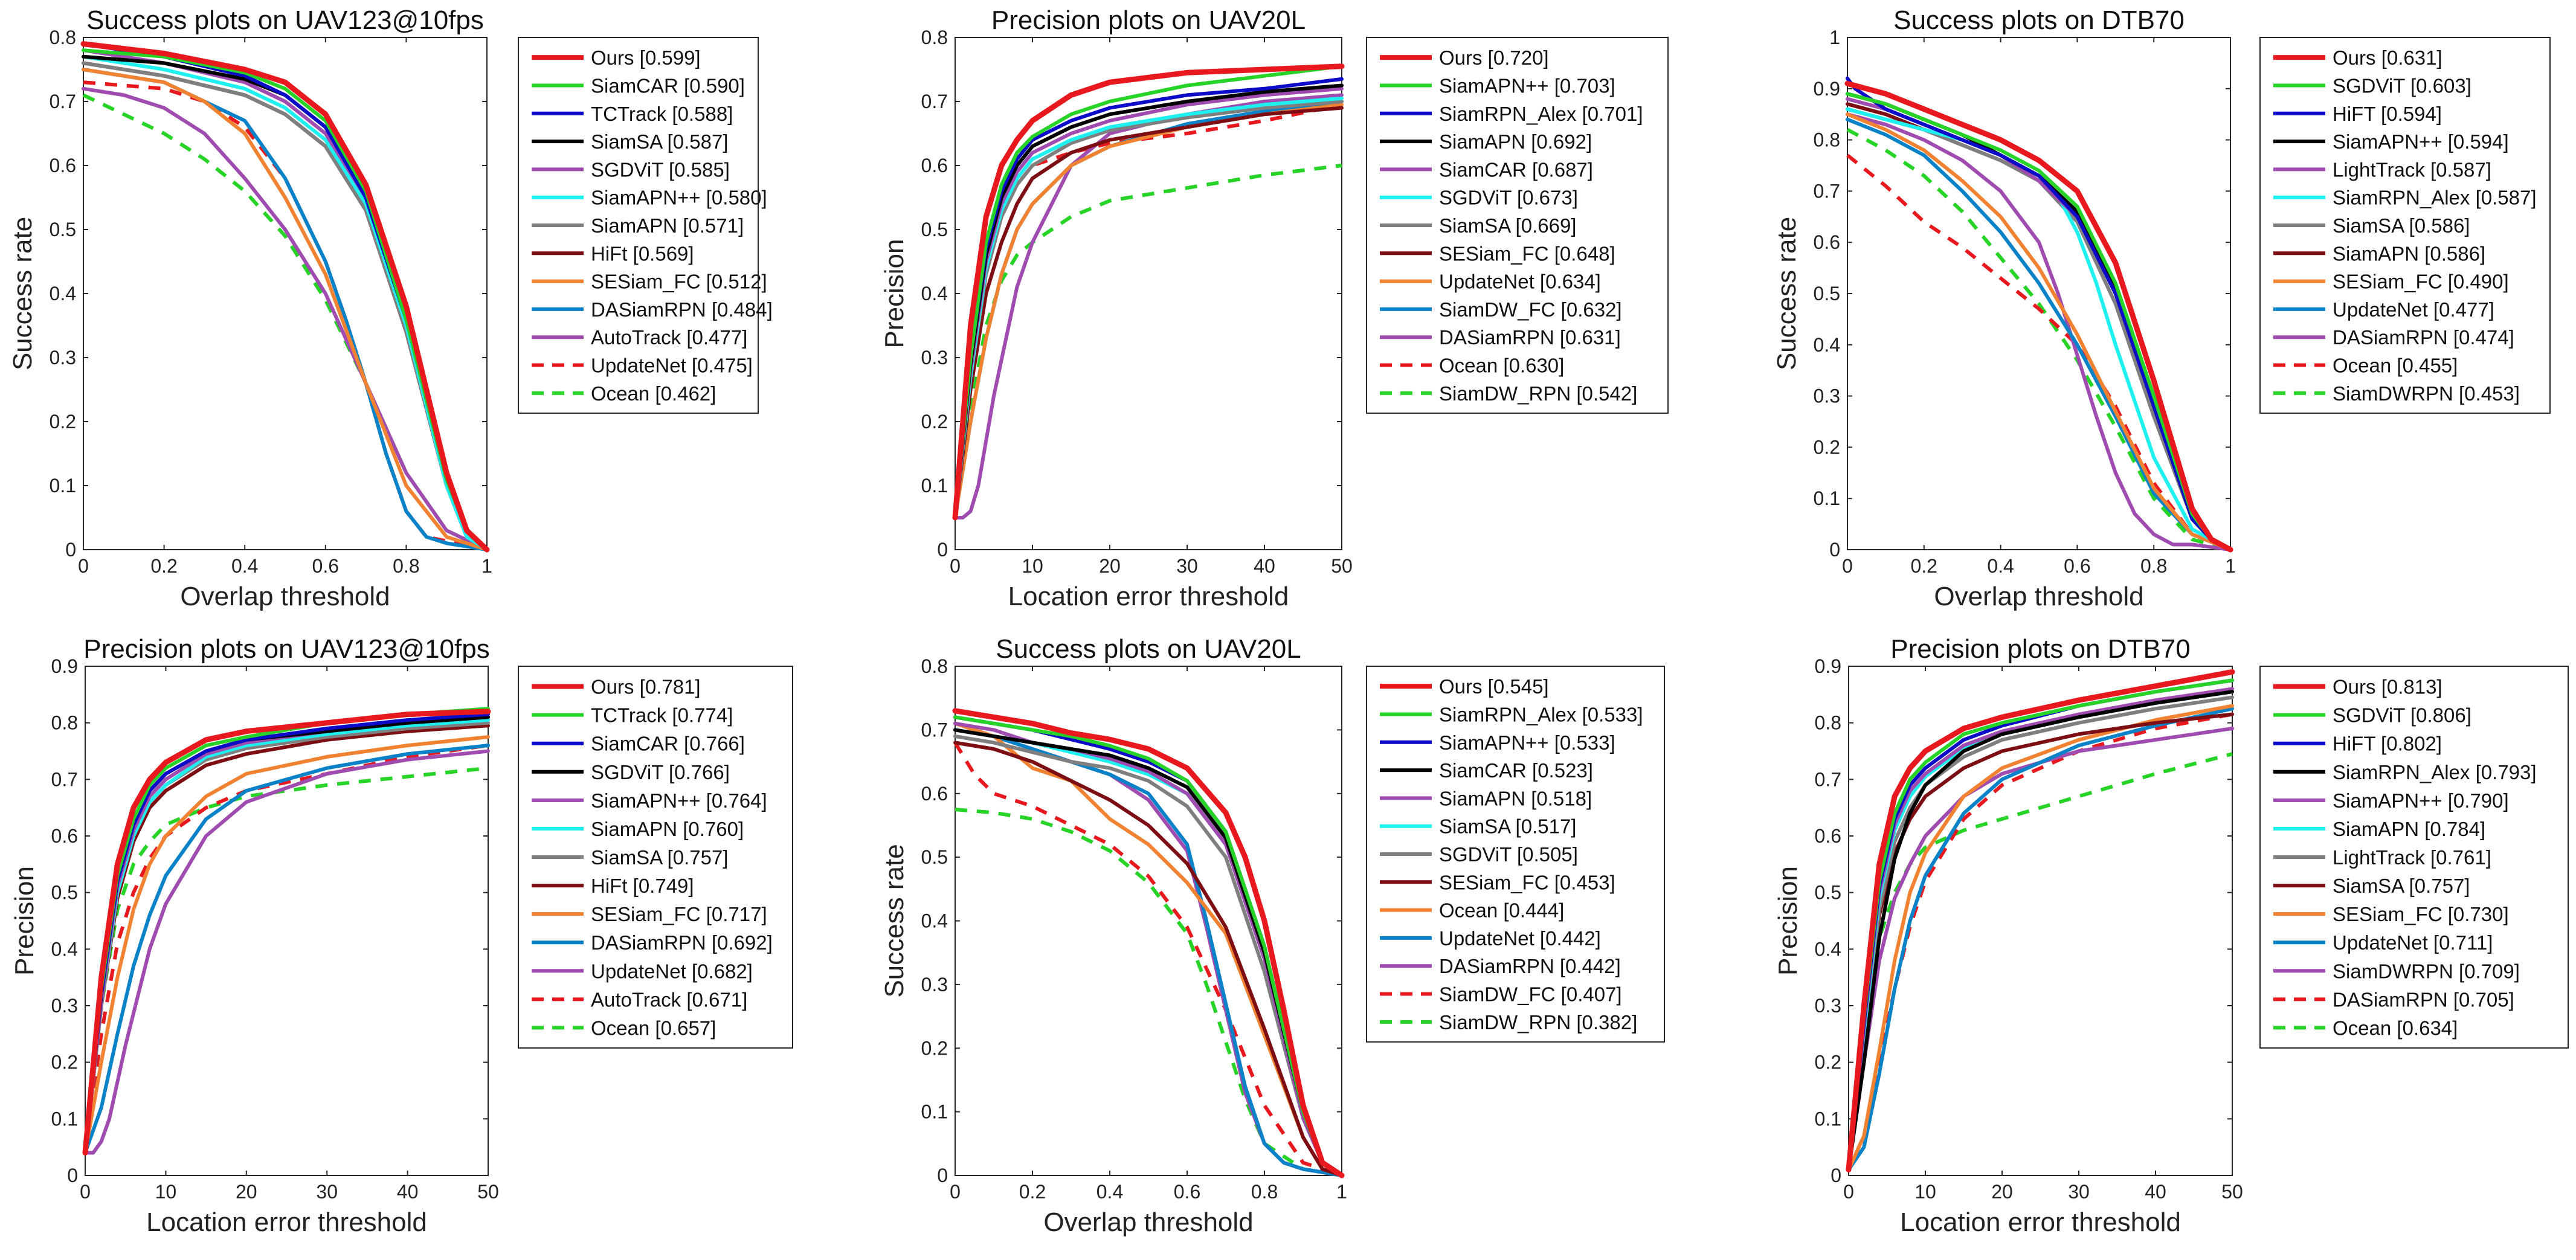  I want to click on x-tick-label: 0.4, so click(1110, 1192).